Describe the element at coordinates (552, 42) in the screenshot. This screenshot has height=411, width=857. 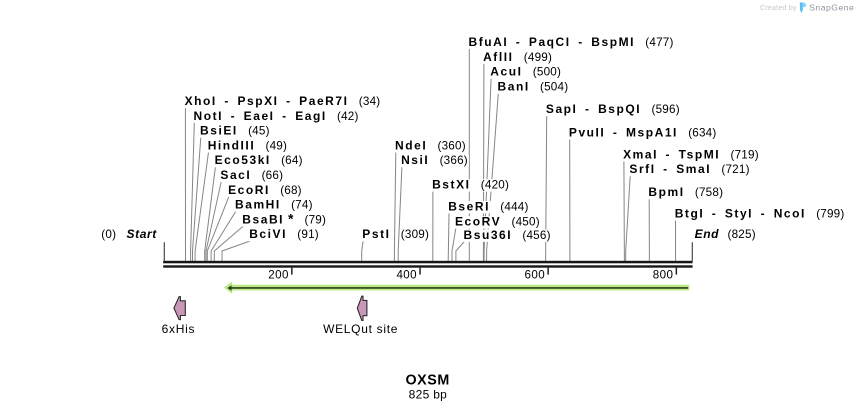
I see `svg-text: BfuAI - PaqCI - BspMI` at that location.